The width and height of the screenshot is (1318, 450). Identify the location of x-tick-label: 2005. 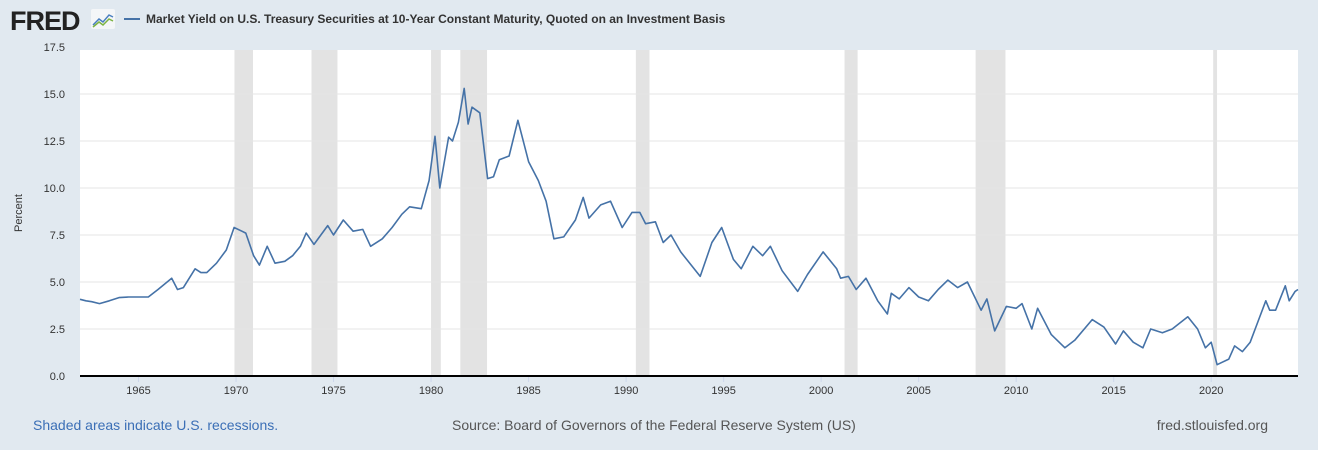
(918, 391).